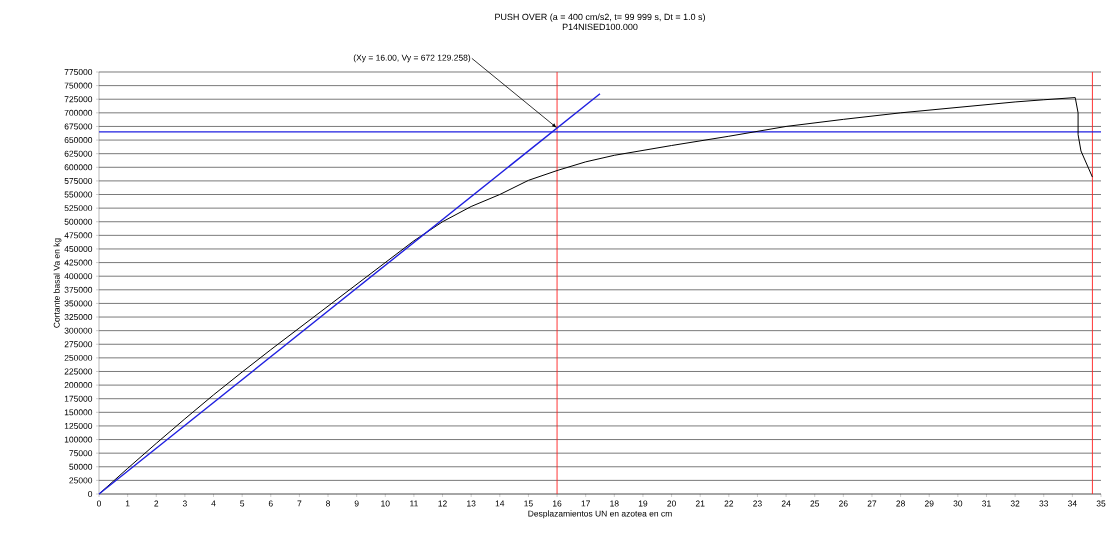 The image size is (1119, 538). I want to click on x-tick-label: 29, so click(929, 503).